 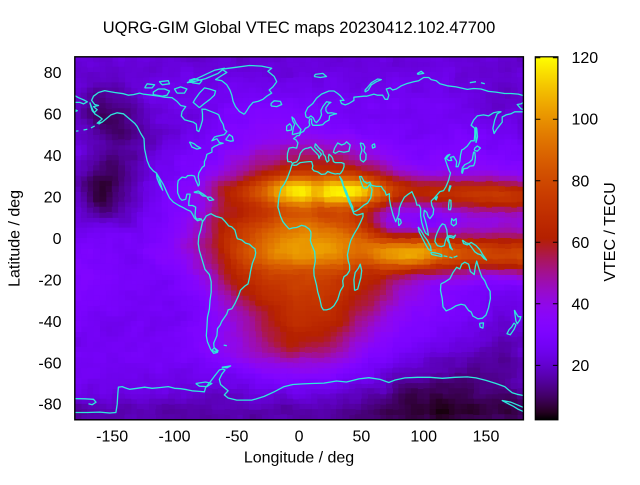 What do you see at coordinates (362, 437) in the screenshot?
I see `svg-text: 50` at bounding box center [362, 437].